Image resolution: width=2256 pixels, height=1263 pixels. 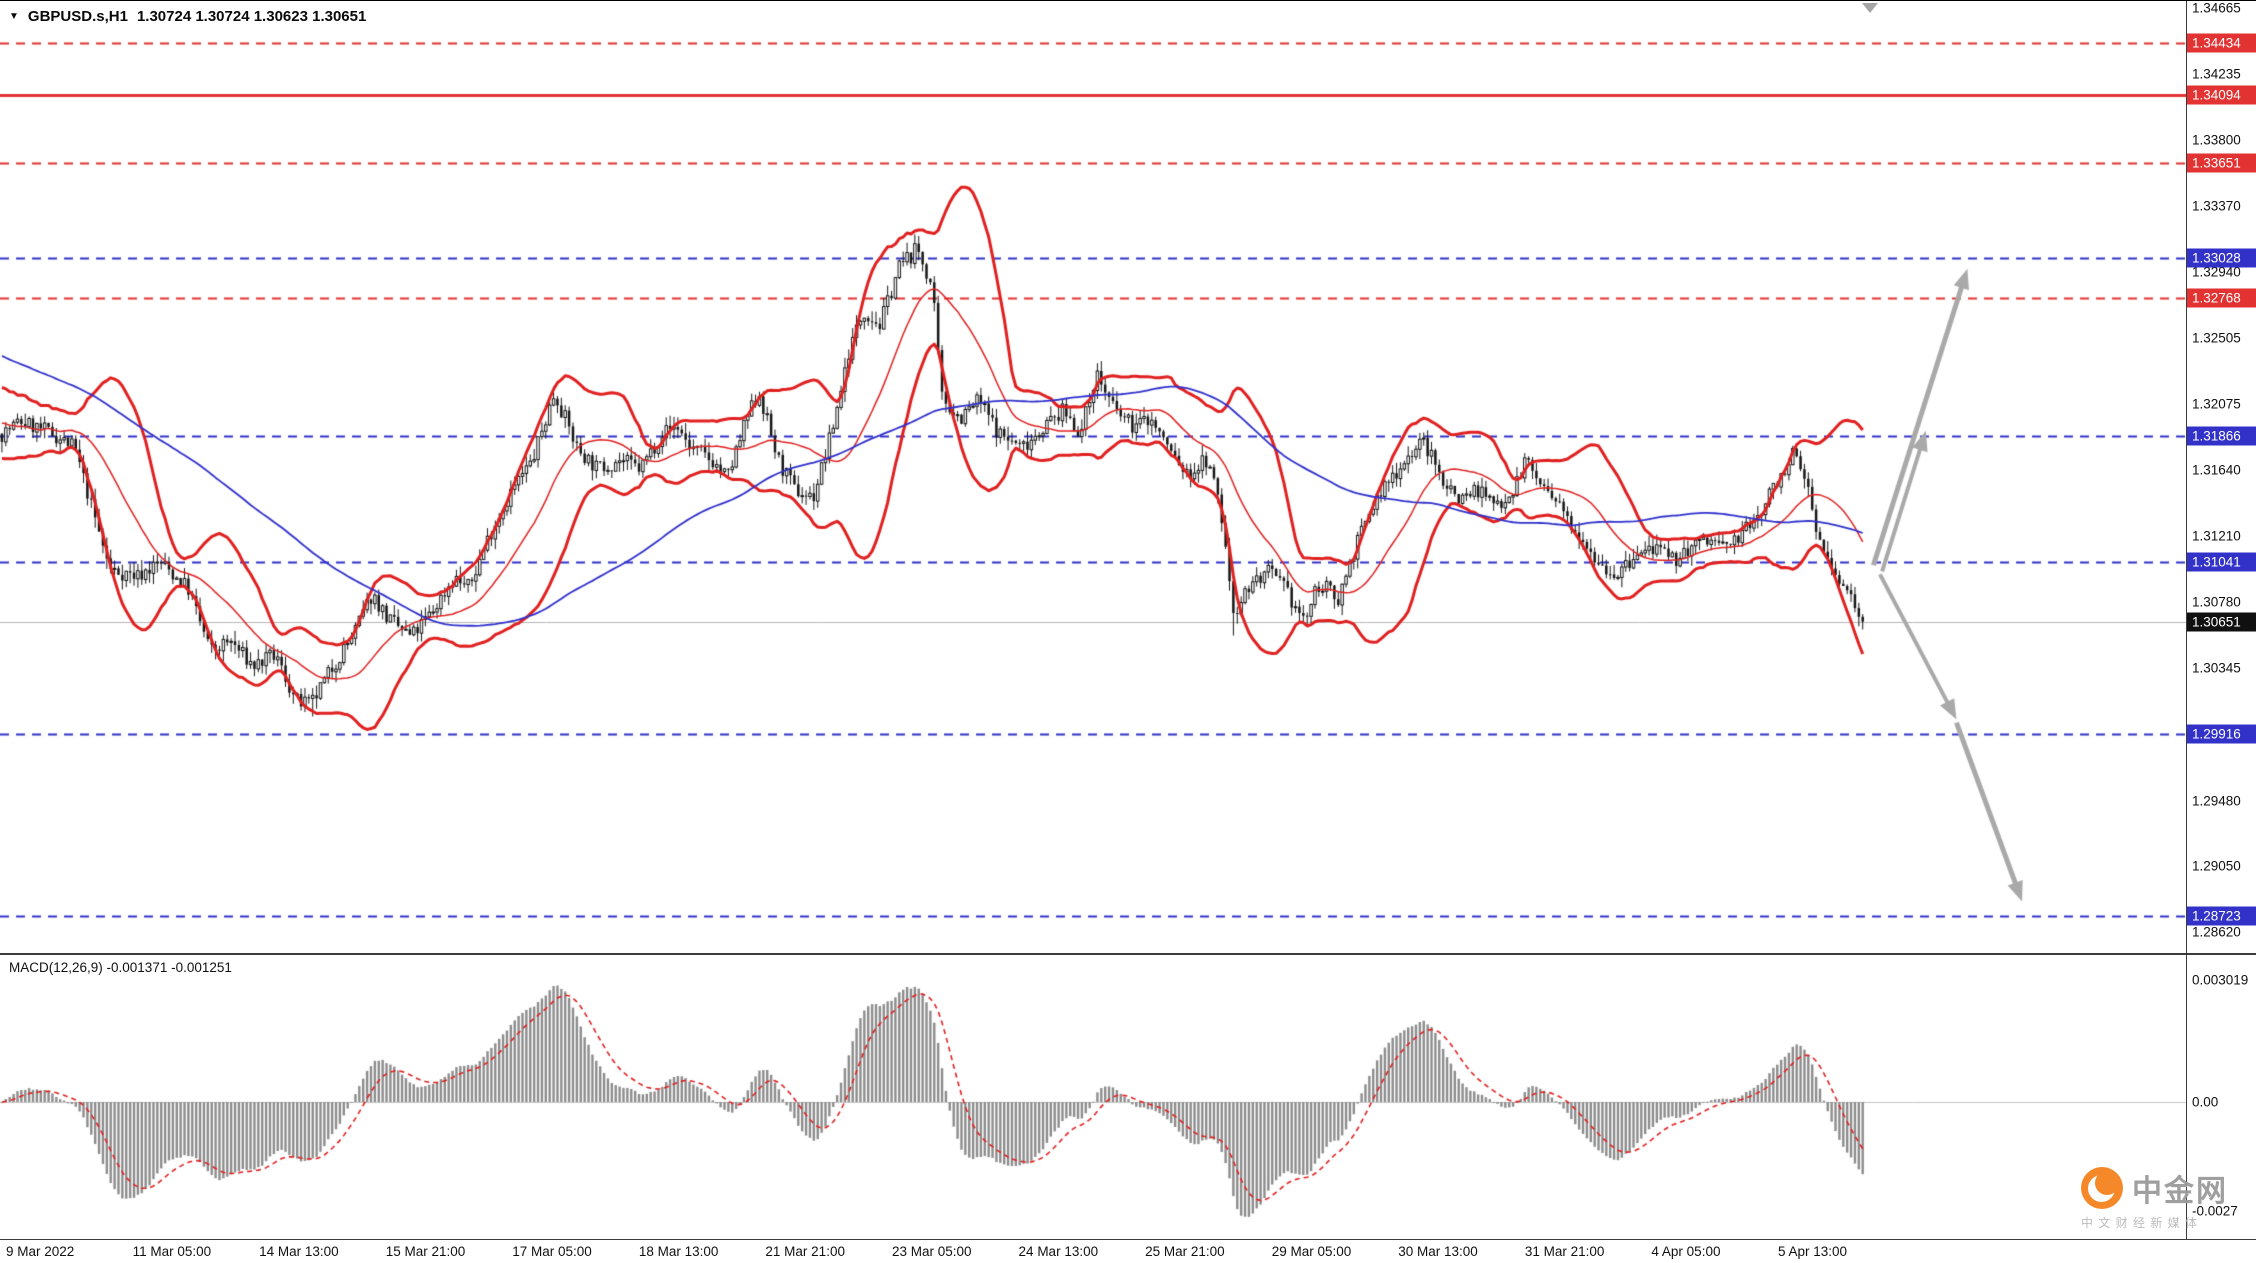 What do you see at coordinates (2216, 932) in the screenshot?
I see `price-tick-label: 1.28620` at bounding box center [2216, 932].